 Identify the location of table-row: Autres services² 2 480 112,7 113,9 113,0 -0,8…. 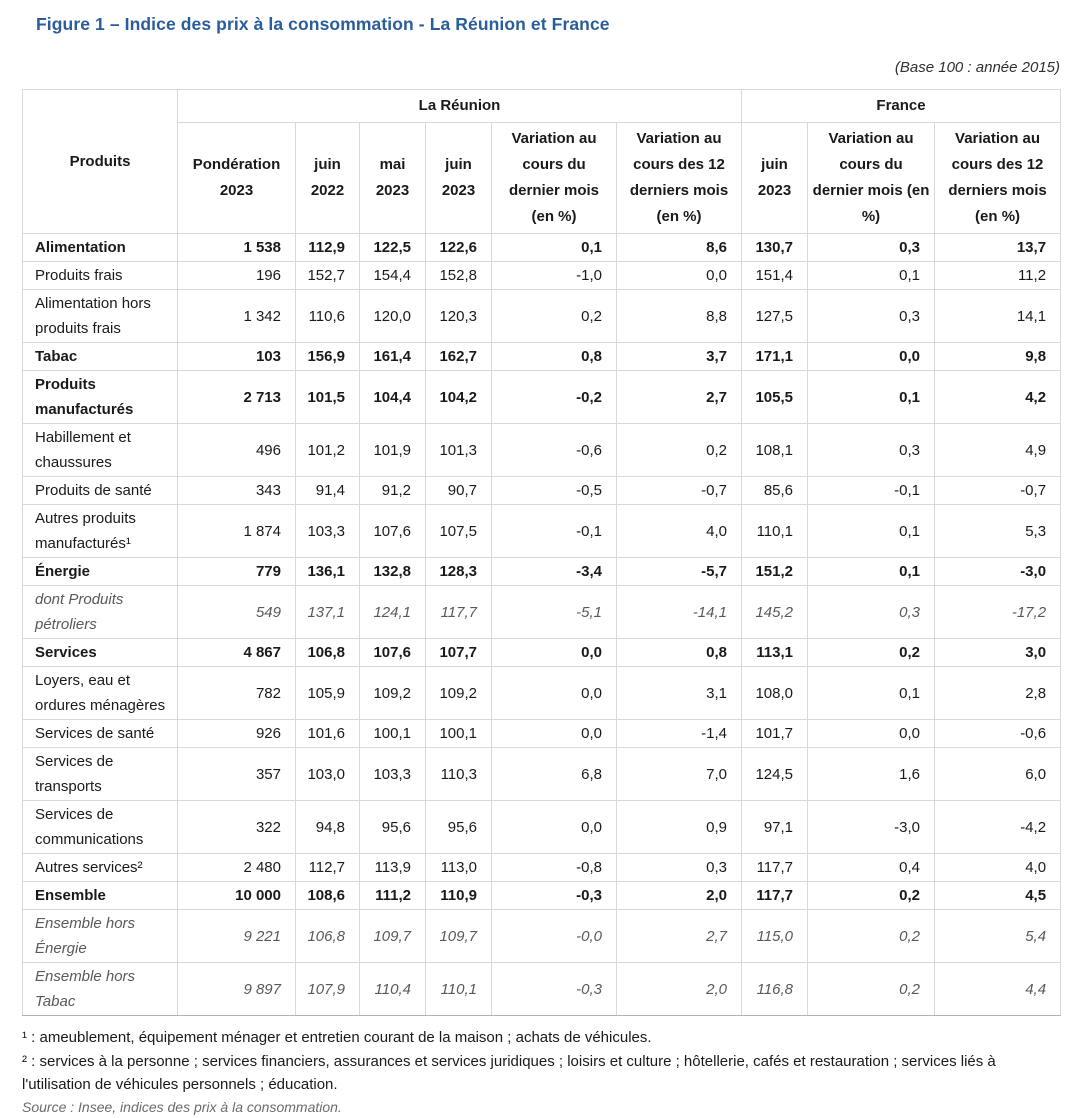
(542, 867).